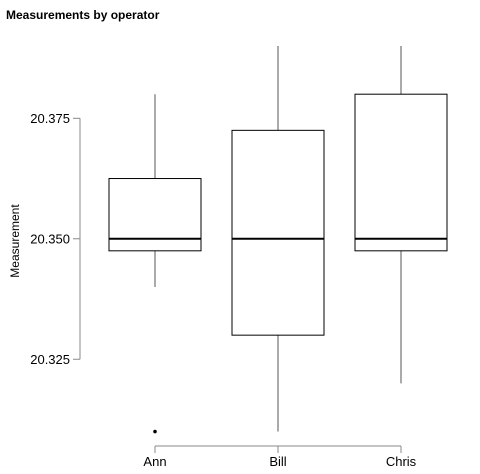  What do you see at coordinates (155, 264) in the screenshot?
I see `box-ann` at bounding box center [155, 264].